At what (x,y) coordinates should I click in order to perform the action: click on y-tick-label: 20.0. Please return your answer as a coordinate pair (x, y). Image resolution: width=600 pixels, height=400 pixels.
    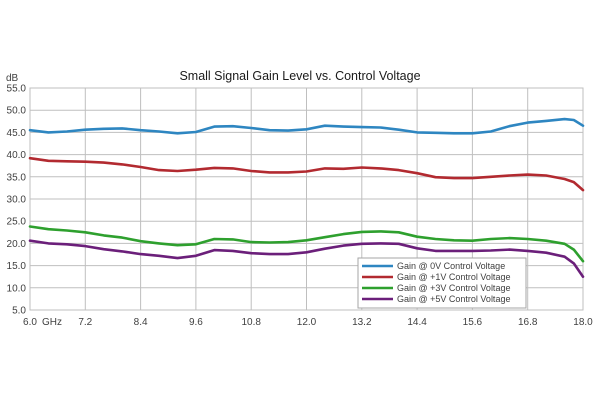
    Looking at the image, I should click on (17, 244).